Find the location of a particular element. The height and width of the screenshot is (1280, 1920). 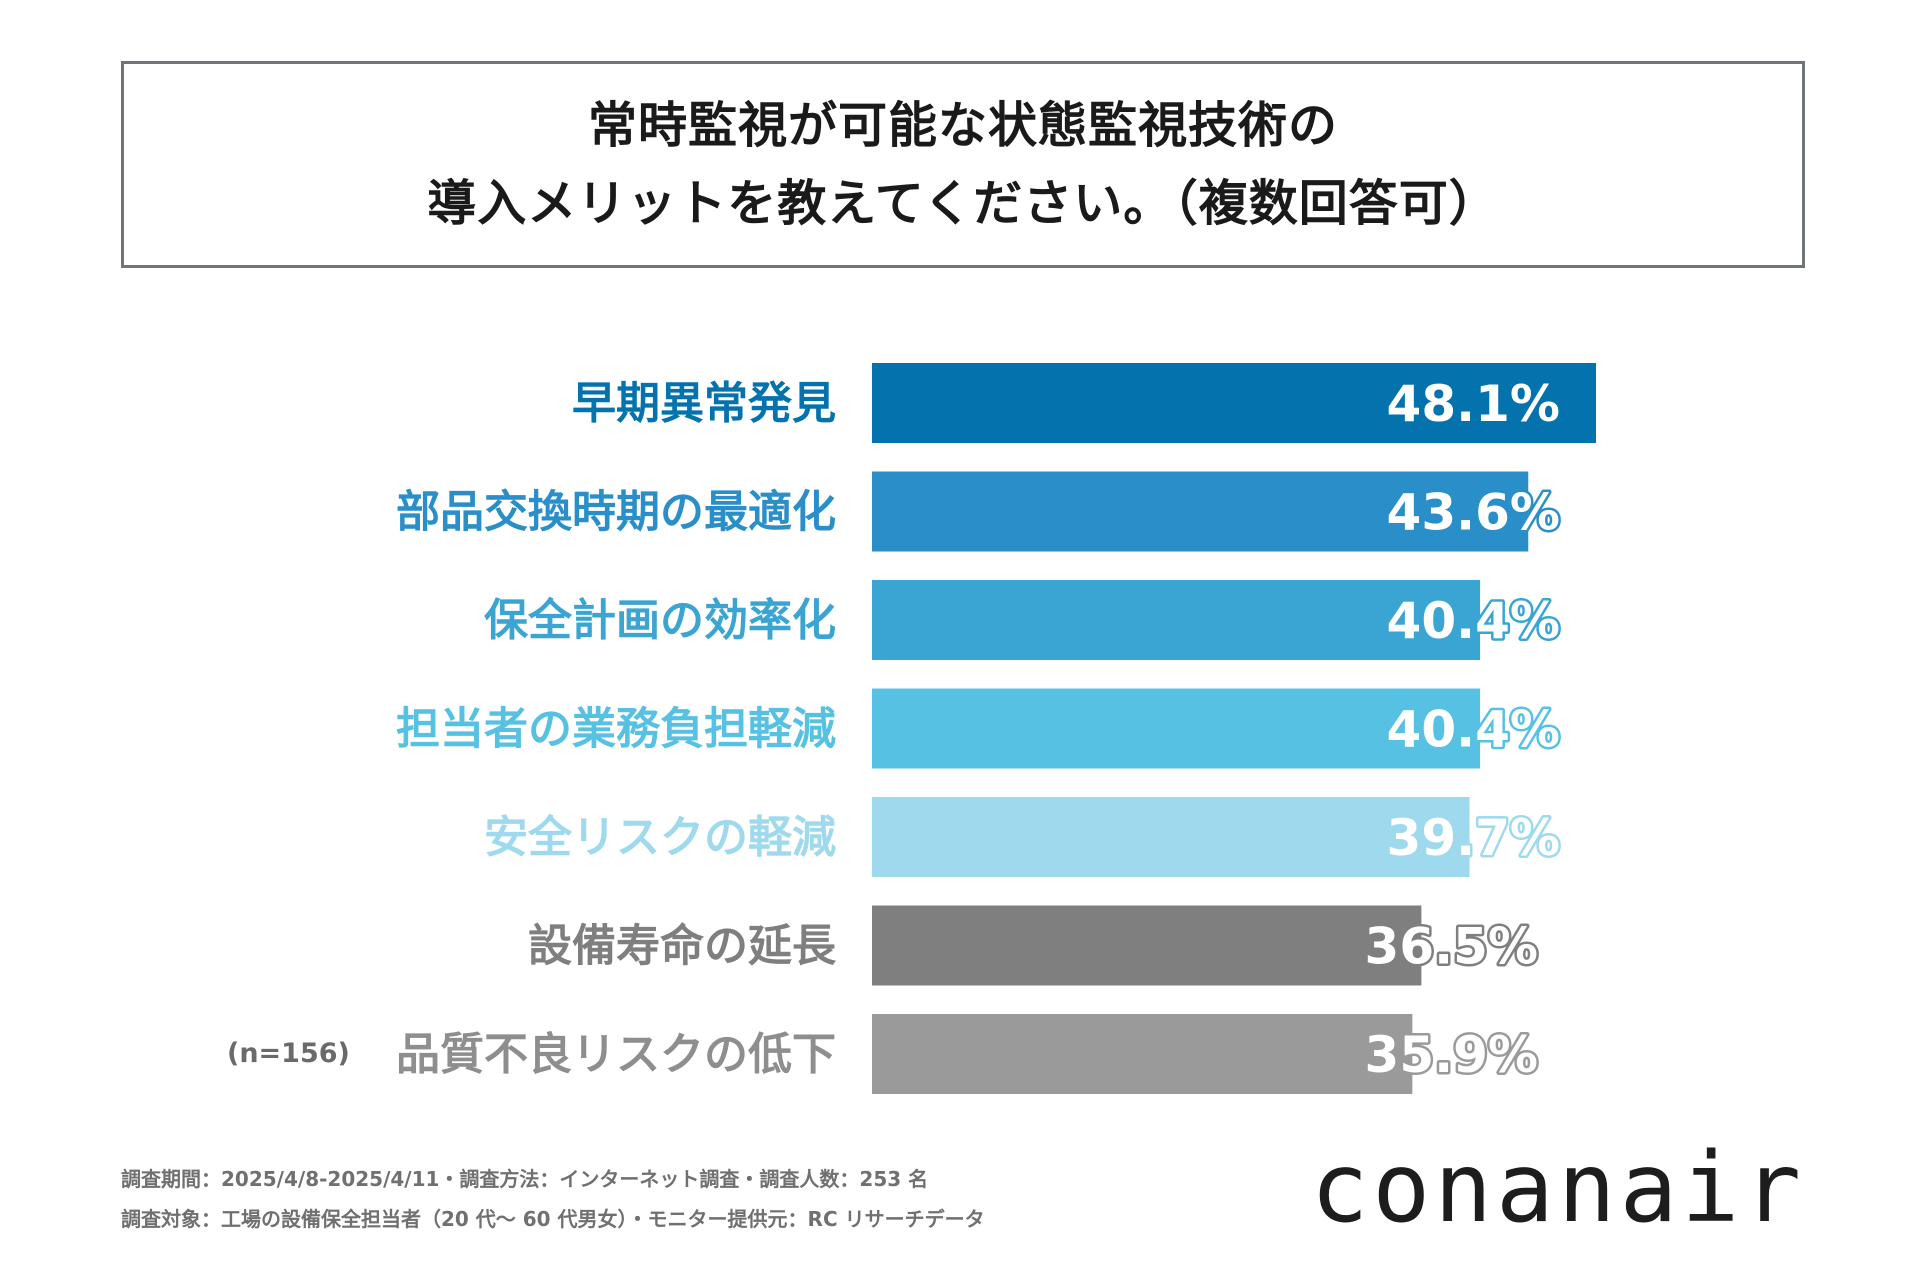

value-label-5: 39.7% is located at coordinates (1473, 838).